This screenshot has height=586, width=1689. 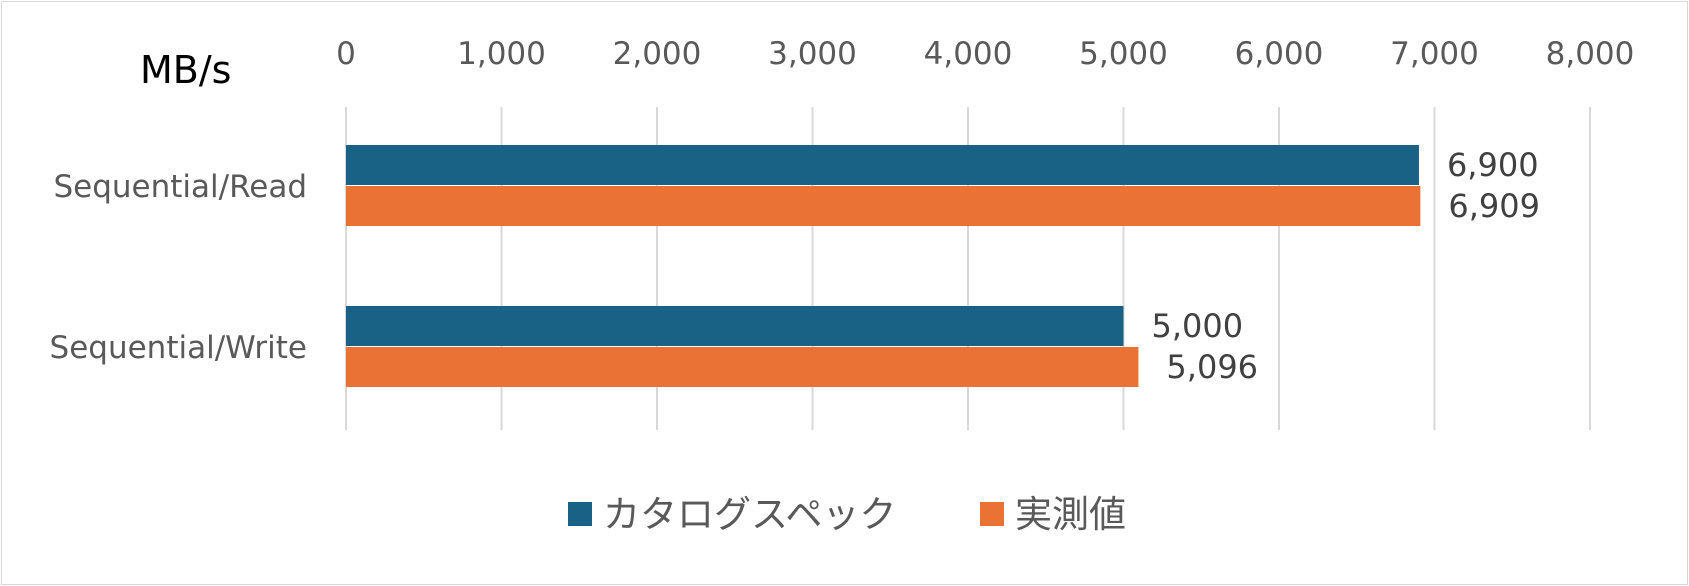 I want to click on x-tick-label: 7,000, so click(x=1434, y=54).